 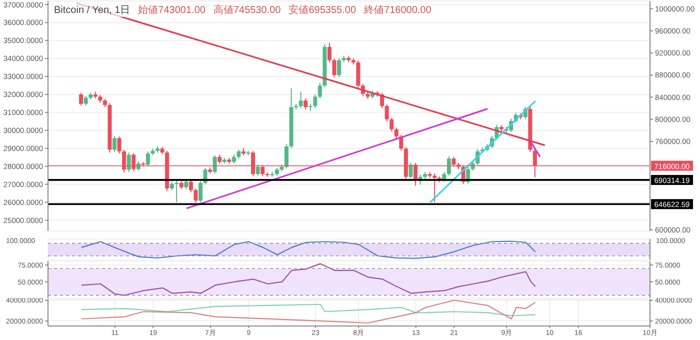 I want to click on annotation: 安値695355.00, so click(x=322, y=10).